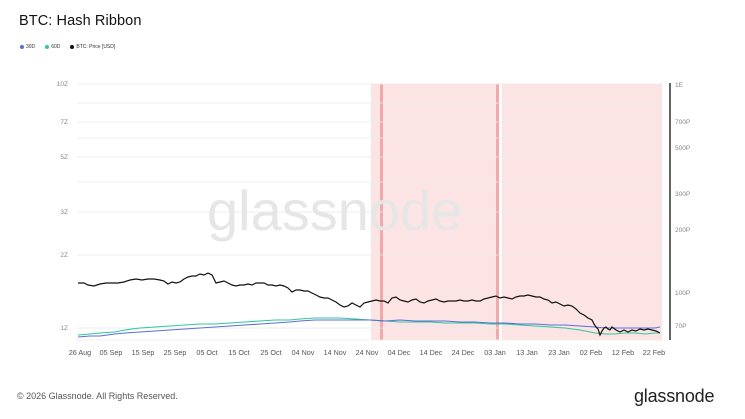 This screenshot has width=745, height=419. I want to click on svg-text: 02 Feb, so click(591, 352).